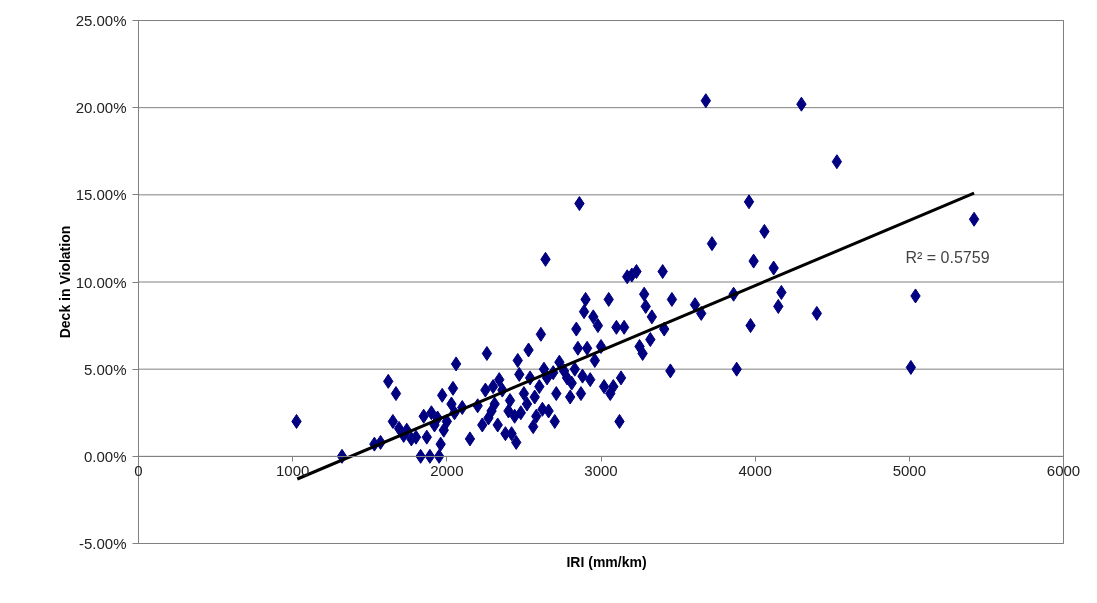  Describe the element at coordinates (101, 20) in the screenshot. I see `y-tick-label: 25.00%` at that location.